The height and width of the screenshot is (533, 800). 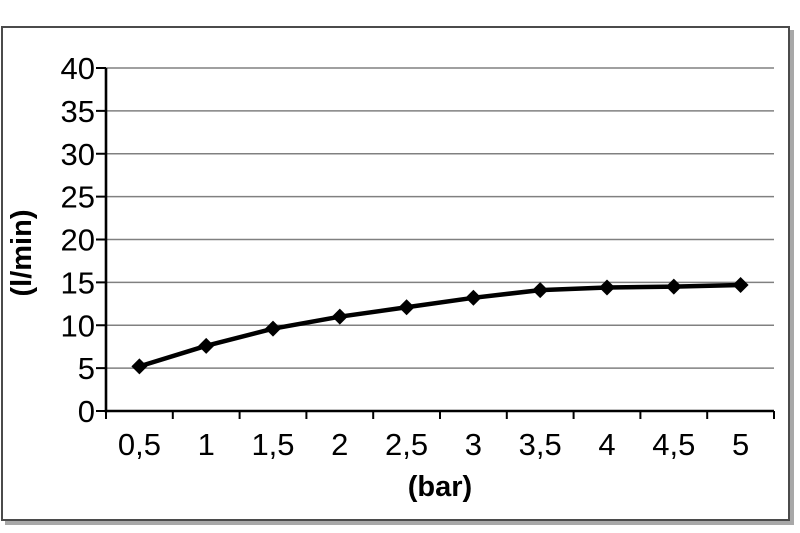 What do you see at coordinates (606, 444) in the screenshot?
I see `x-tick-label: 4` at bounding box center [606, 444].